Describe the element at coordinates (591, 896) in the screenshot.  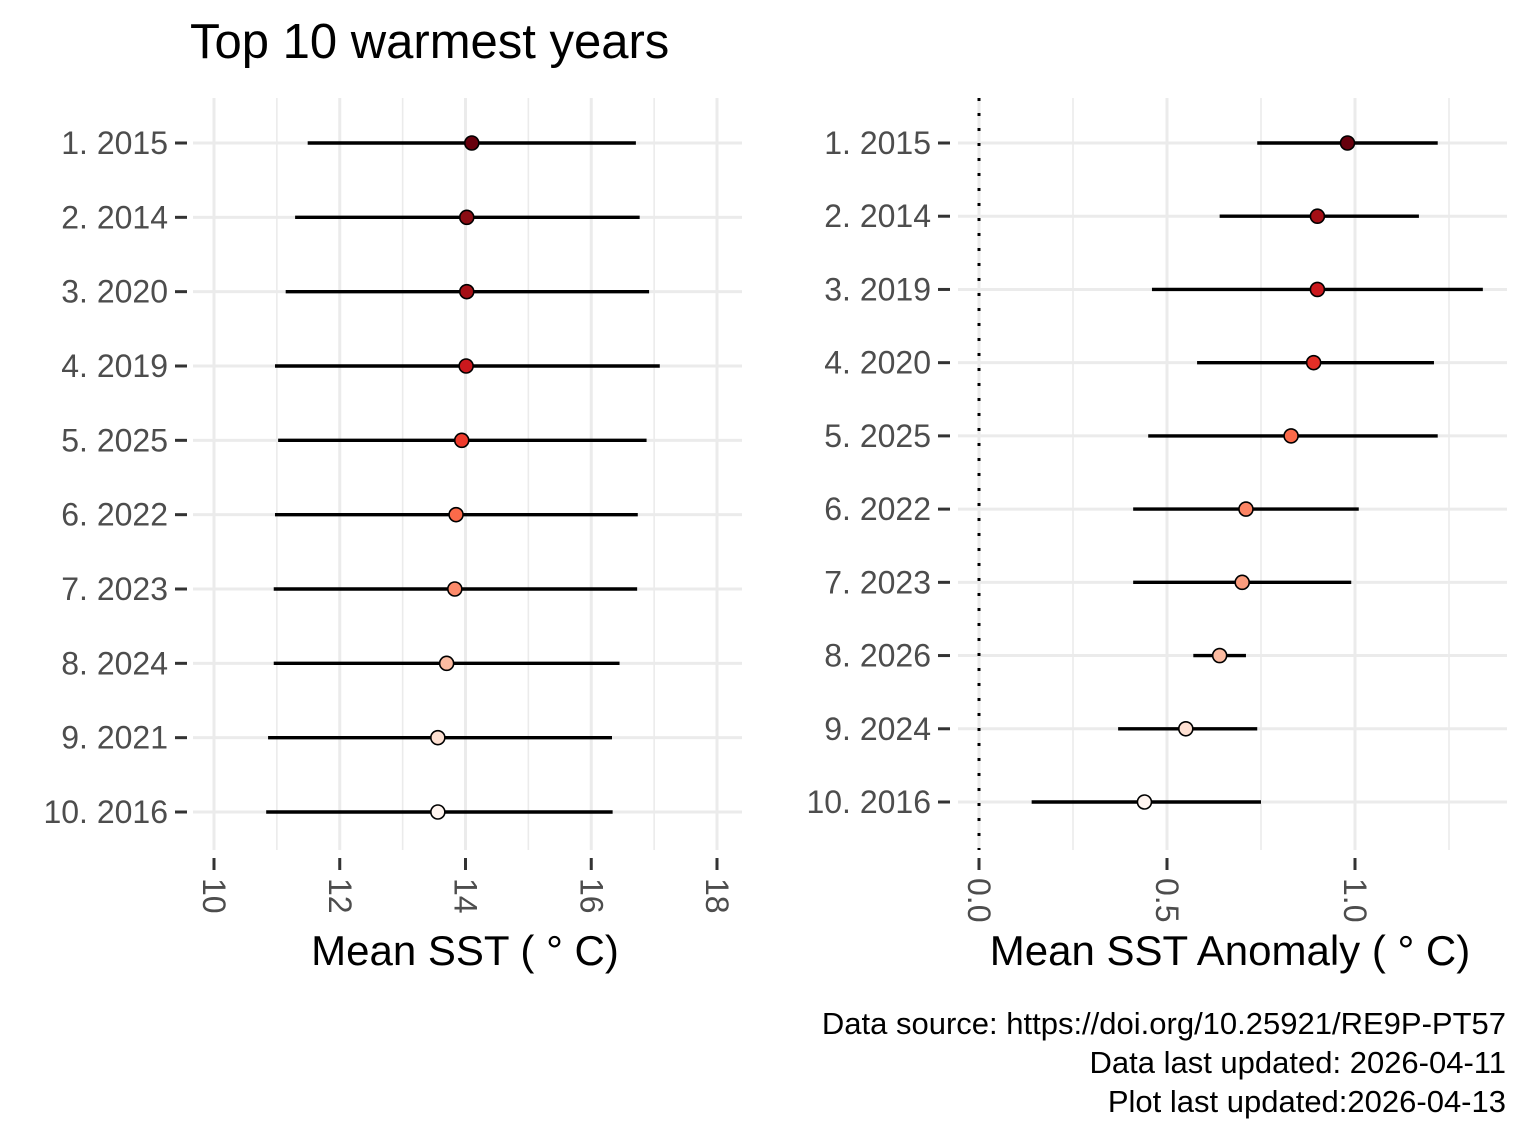
I see `x-tick-label: 16` at that location.